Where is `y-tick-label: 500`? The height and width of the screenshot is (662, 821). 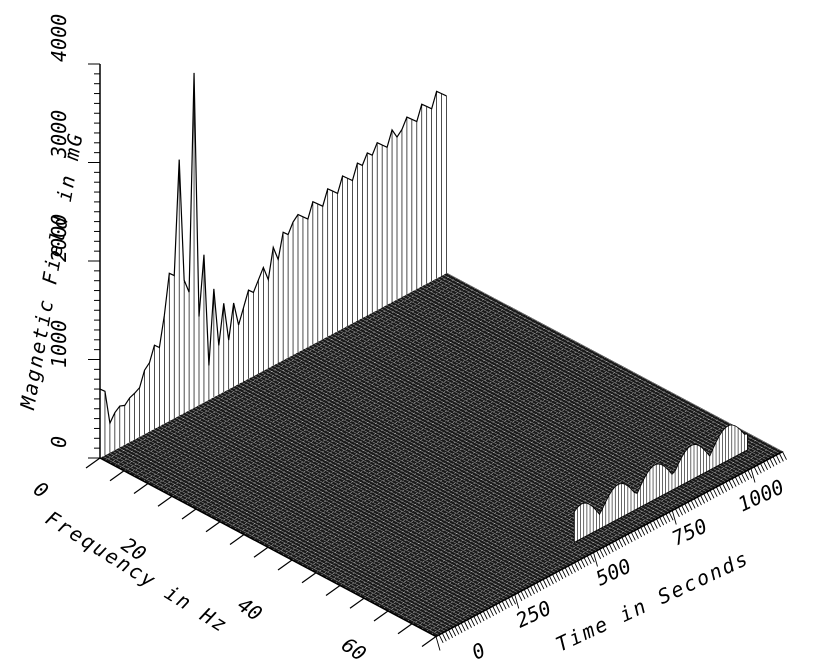
y-tick-label: 500 is located at coordinates (613, 572).